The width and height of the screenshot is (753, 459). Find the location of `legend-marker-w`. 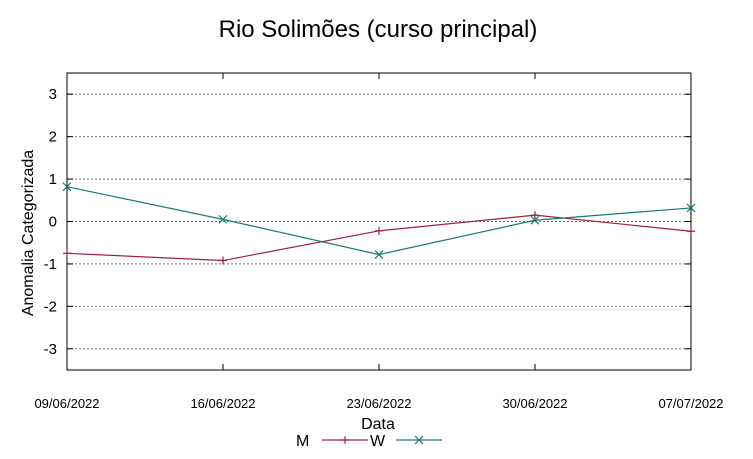

legend-marker-w is located at coordinates (419, 440).